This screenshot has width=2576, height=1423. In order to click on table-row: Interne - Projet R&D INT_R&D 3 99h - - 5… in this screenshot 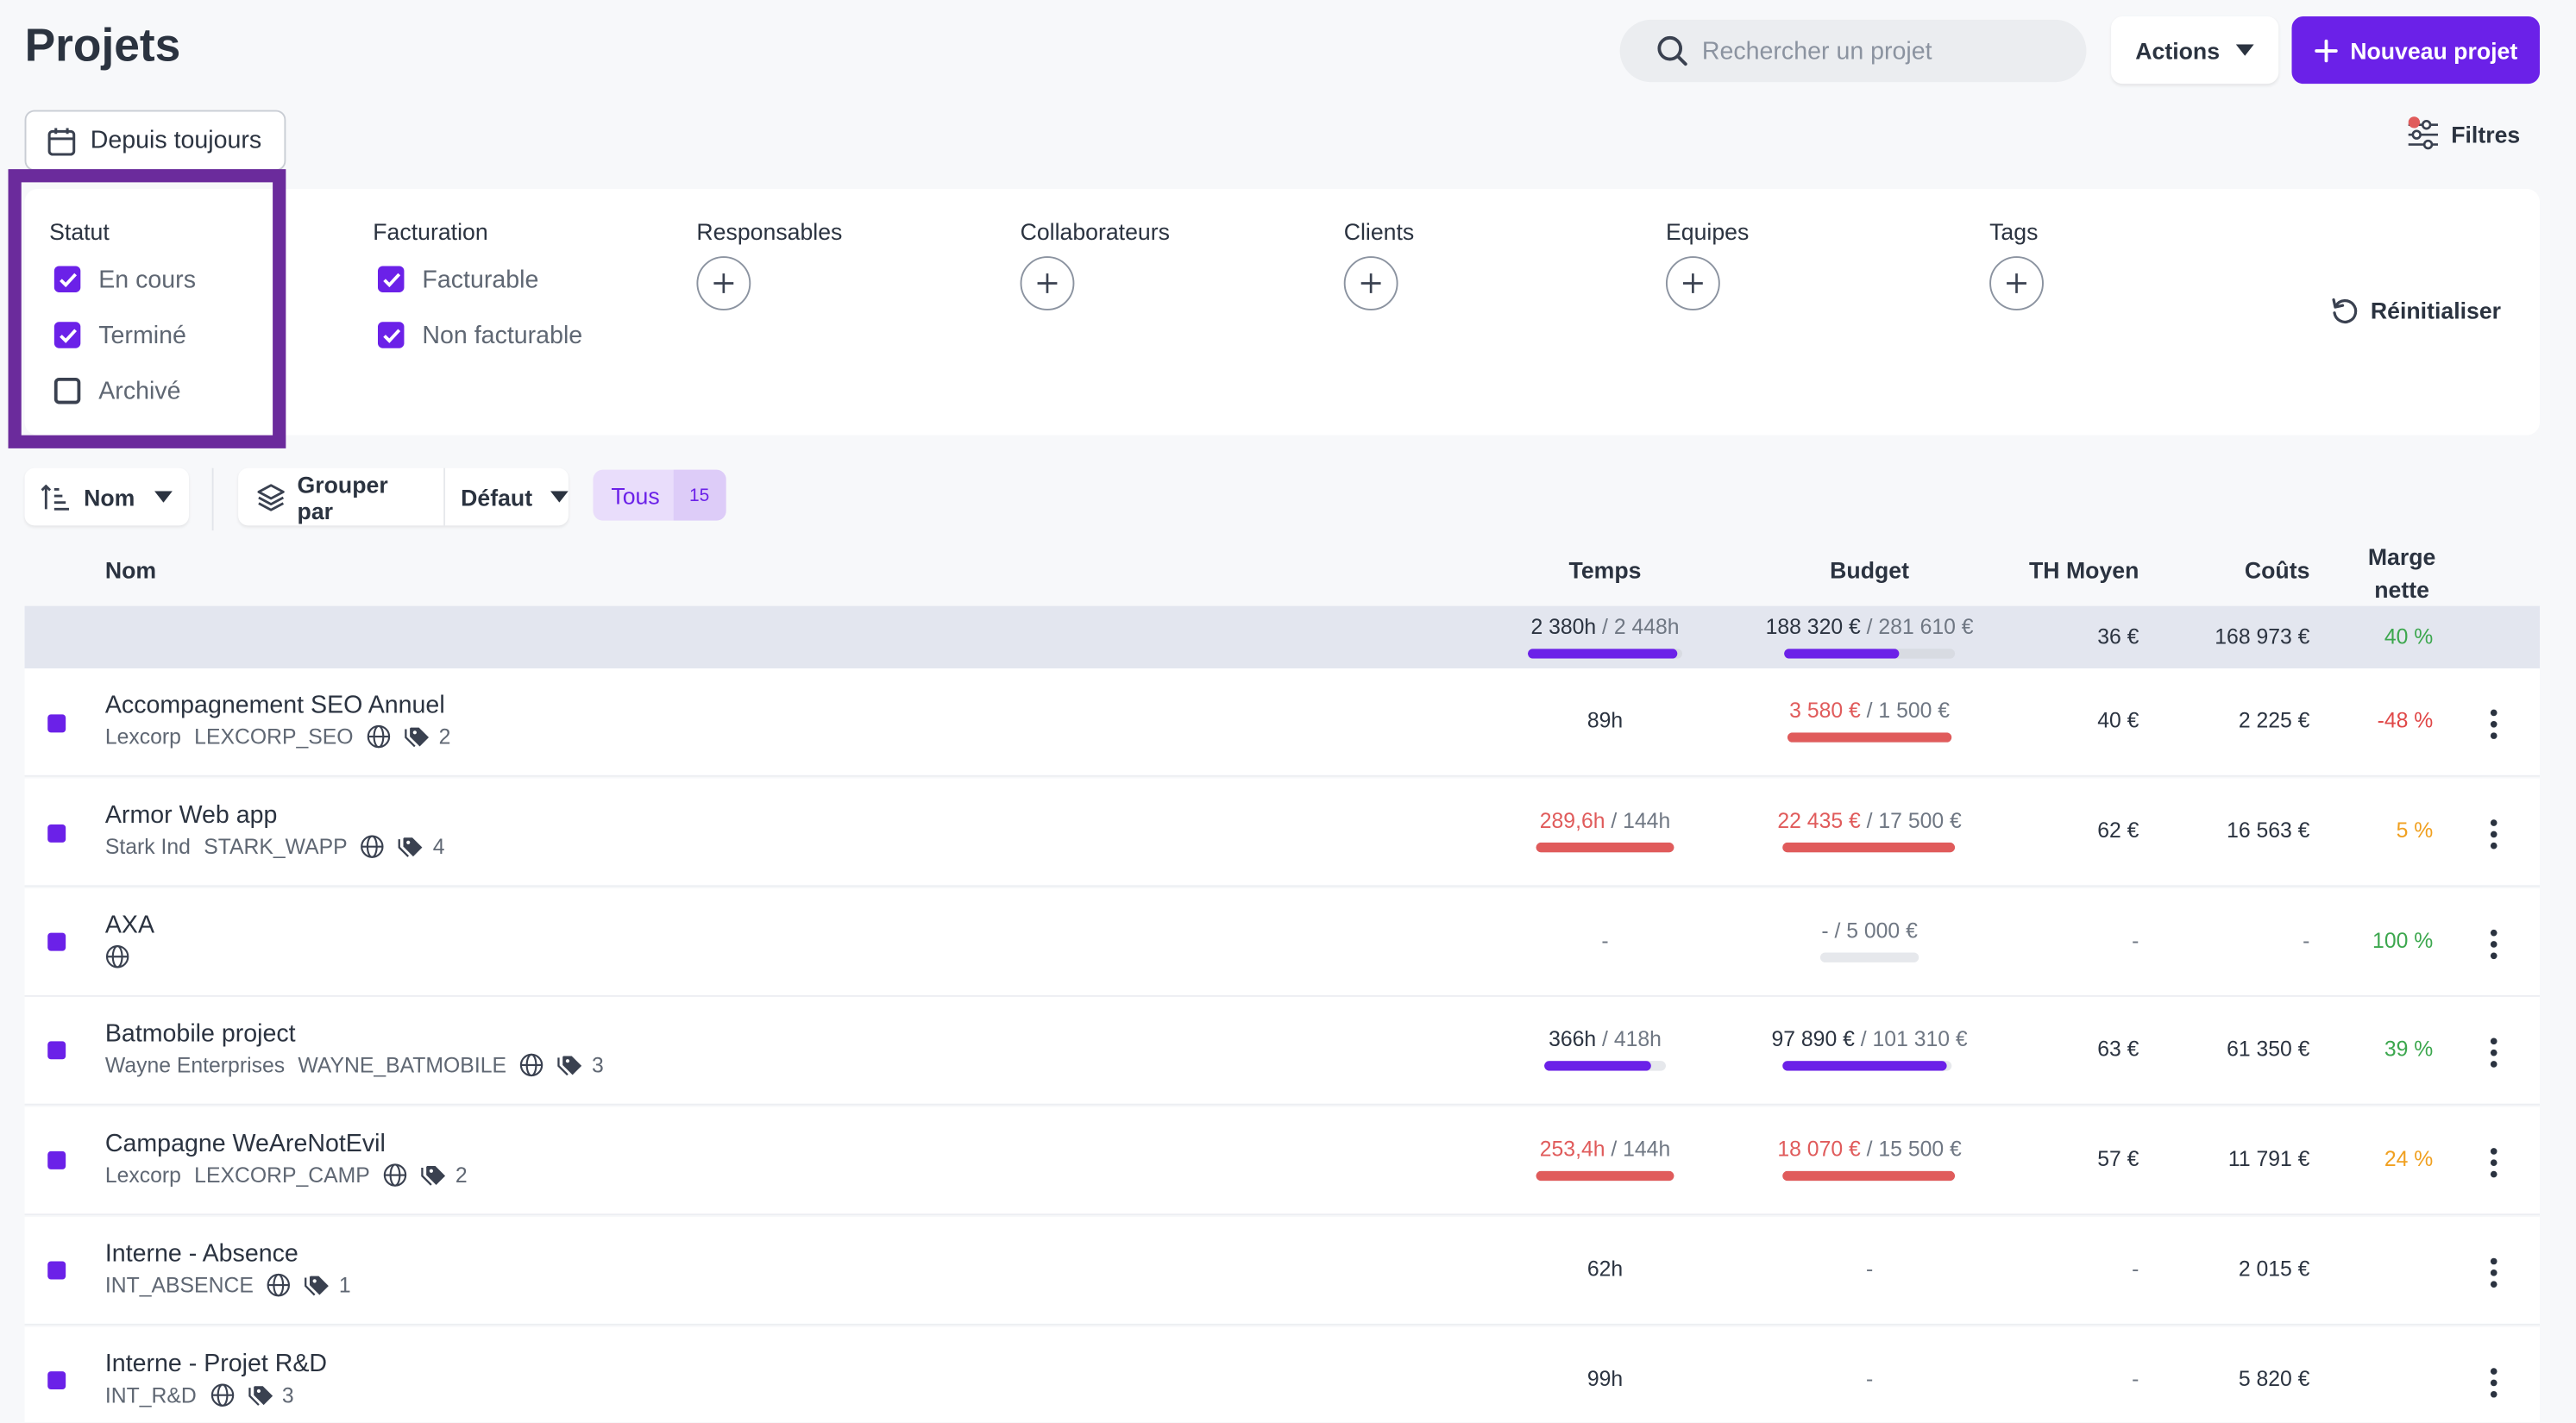, I will do `click(1282, 1374)`.